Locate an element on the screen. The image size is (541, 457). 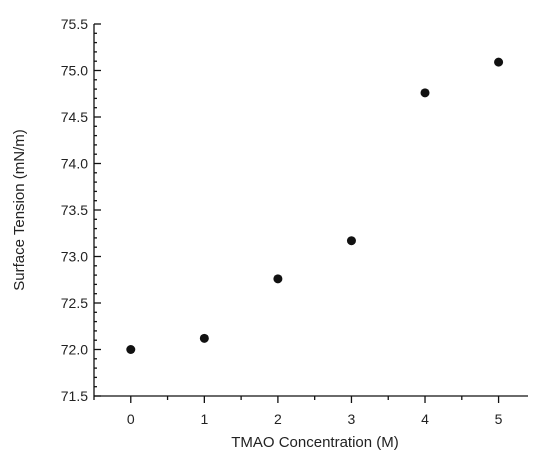
x-tick-label: 1 is located at coordinates (204, 419).